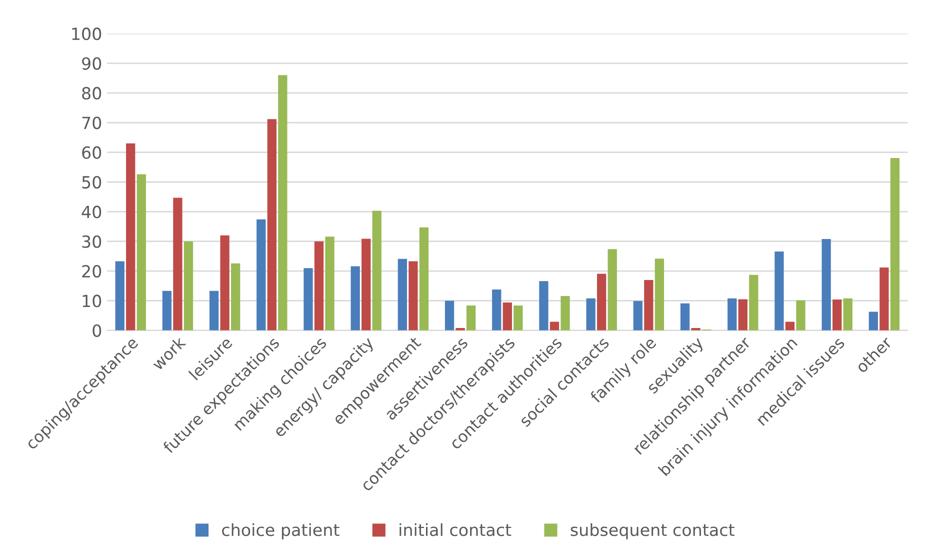 This screenshot has width=931, height=560. Describe the element at coordinates (281, 531) in the screenshot. I see `legend-label: choice patient` at that location.